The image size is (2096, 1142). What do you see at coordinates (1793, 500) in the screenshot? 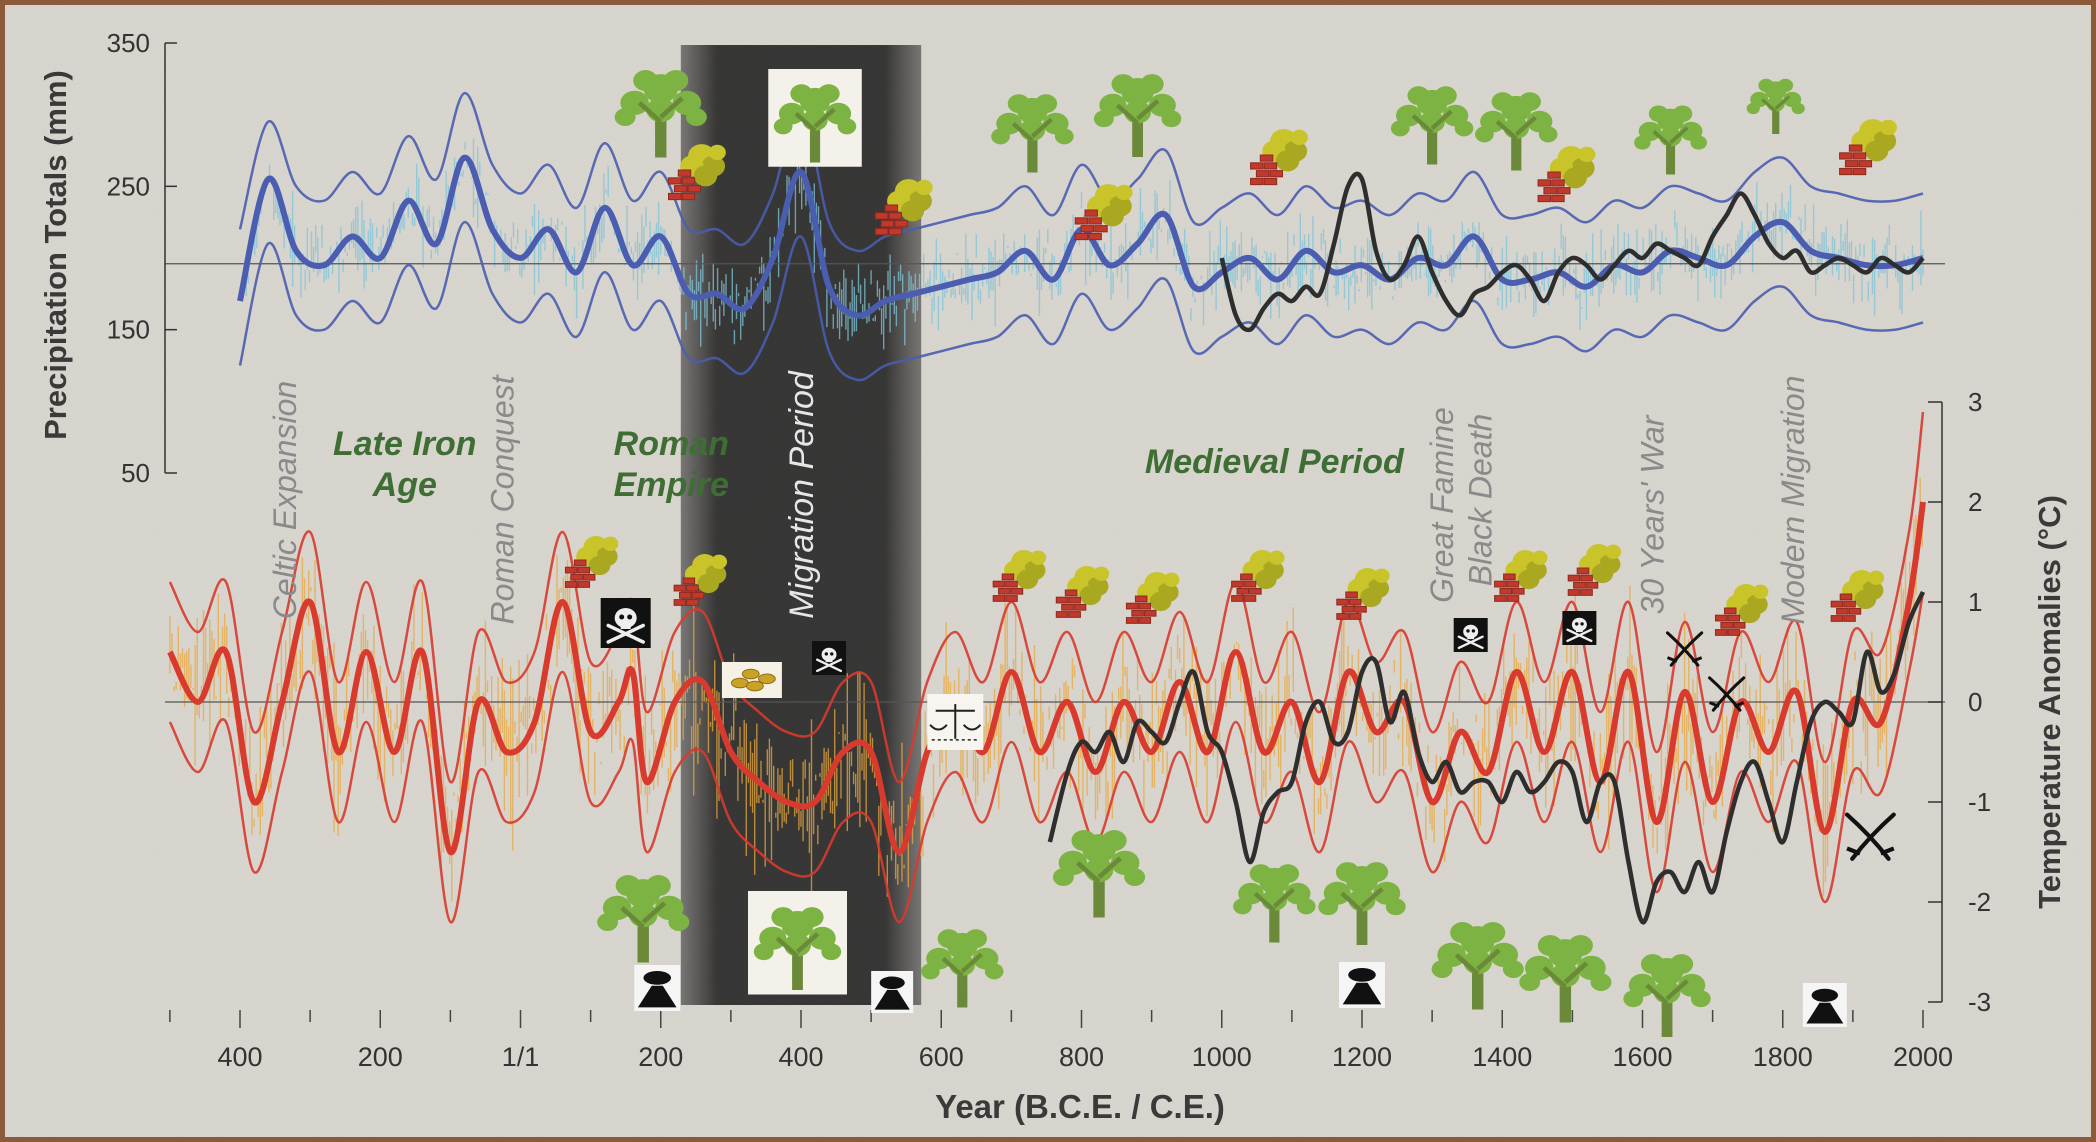
I see `event-label: Modern Migration` at bounding box center [1793, 500].